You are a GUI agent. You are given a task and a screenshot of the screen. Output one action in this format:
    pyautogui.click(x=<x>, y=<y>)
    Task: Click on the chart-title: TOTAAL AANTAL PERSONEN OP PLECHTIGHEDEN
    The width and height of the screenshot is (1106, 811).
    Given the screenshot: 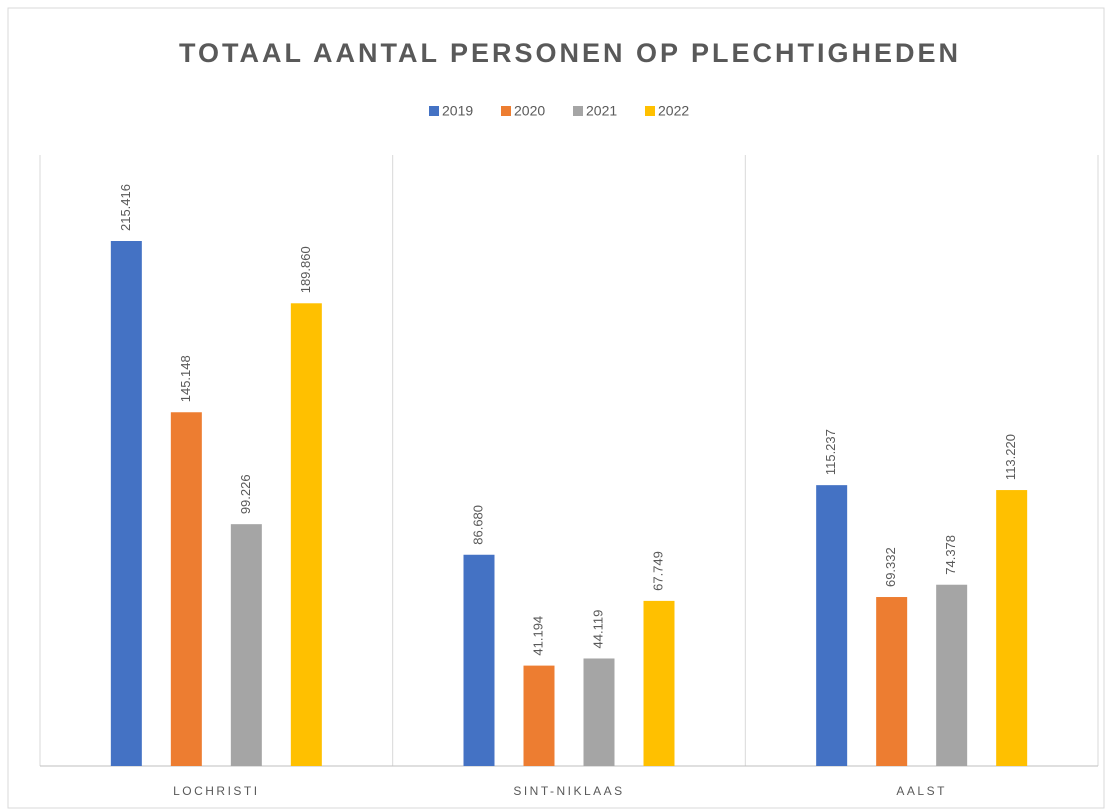 What is the action you would take?
    pyautogui.click(x=570, y=53)
    